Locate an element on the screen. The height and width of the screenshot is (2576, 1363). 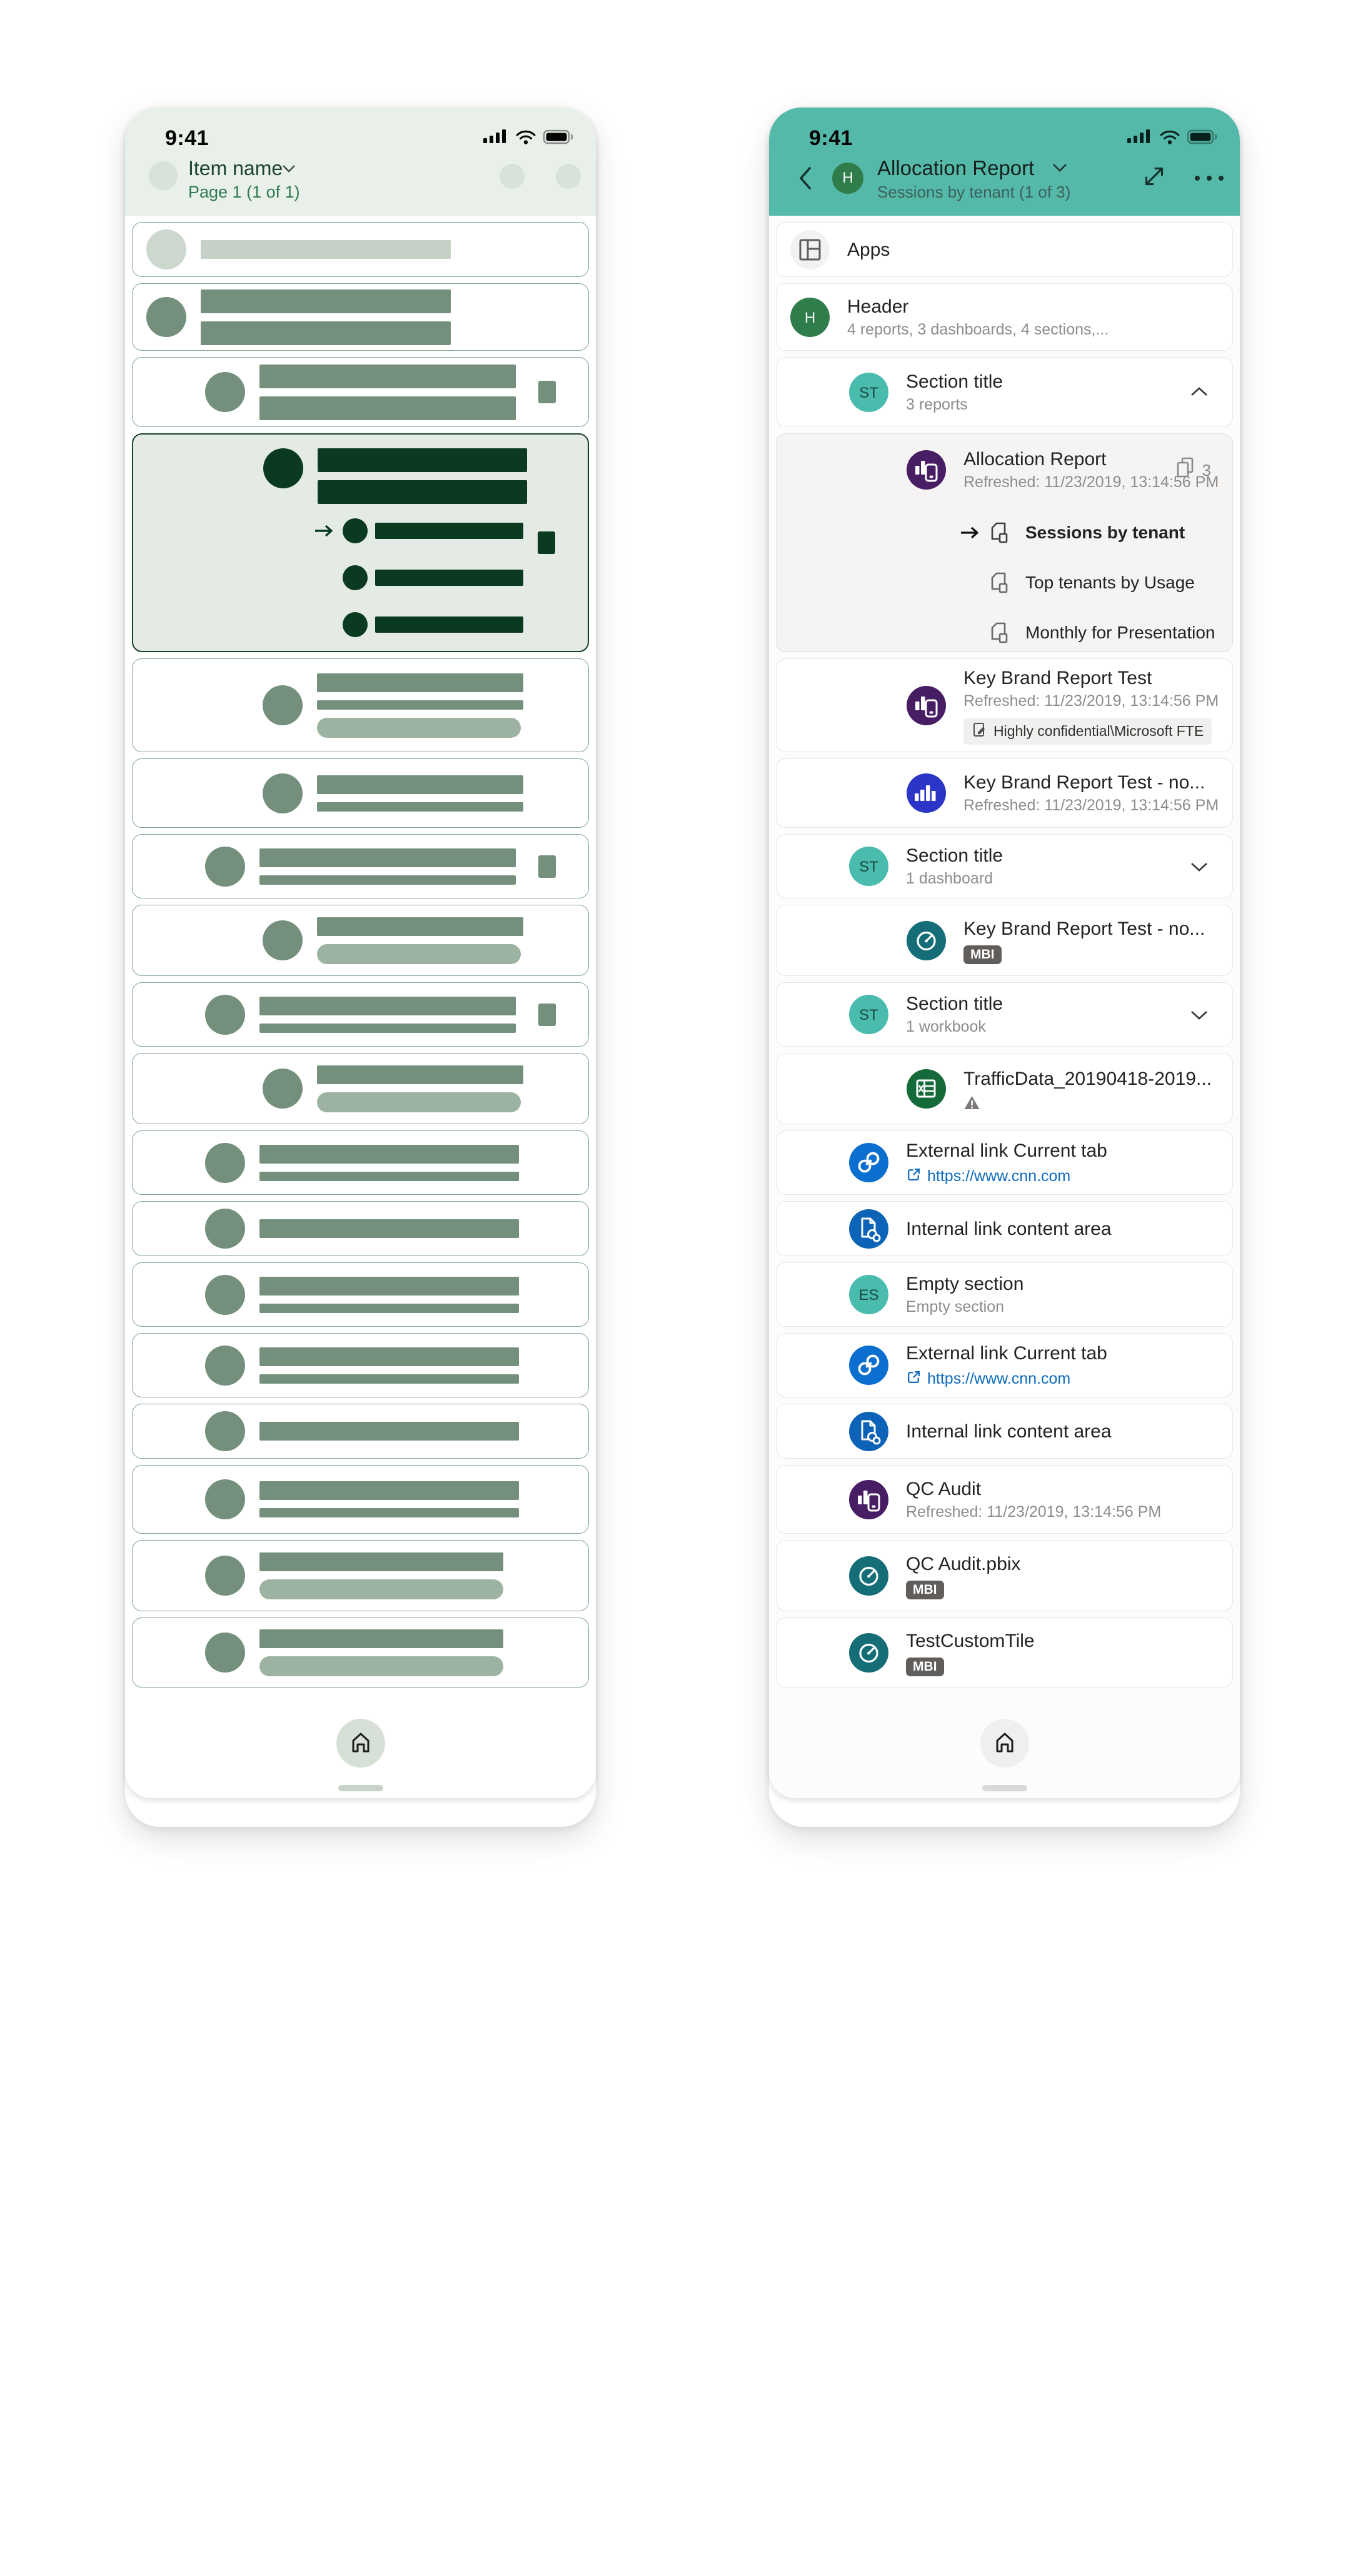
page-row-1: Sessions by tenant is located at coordinates (1004, 532).